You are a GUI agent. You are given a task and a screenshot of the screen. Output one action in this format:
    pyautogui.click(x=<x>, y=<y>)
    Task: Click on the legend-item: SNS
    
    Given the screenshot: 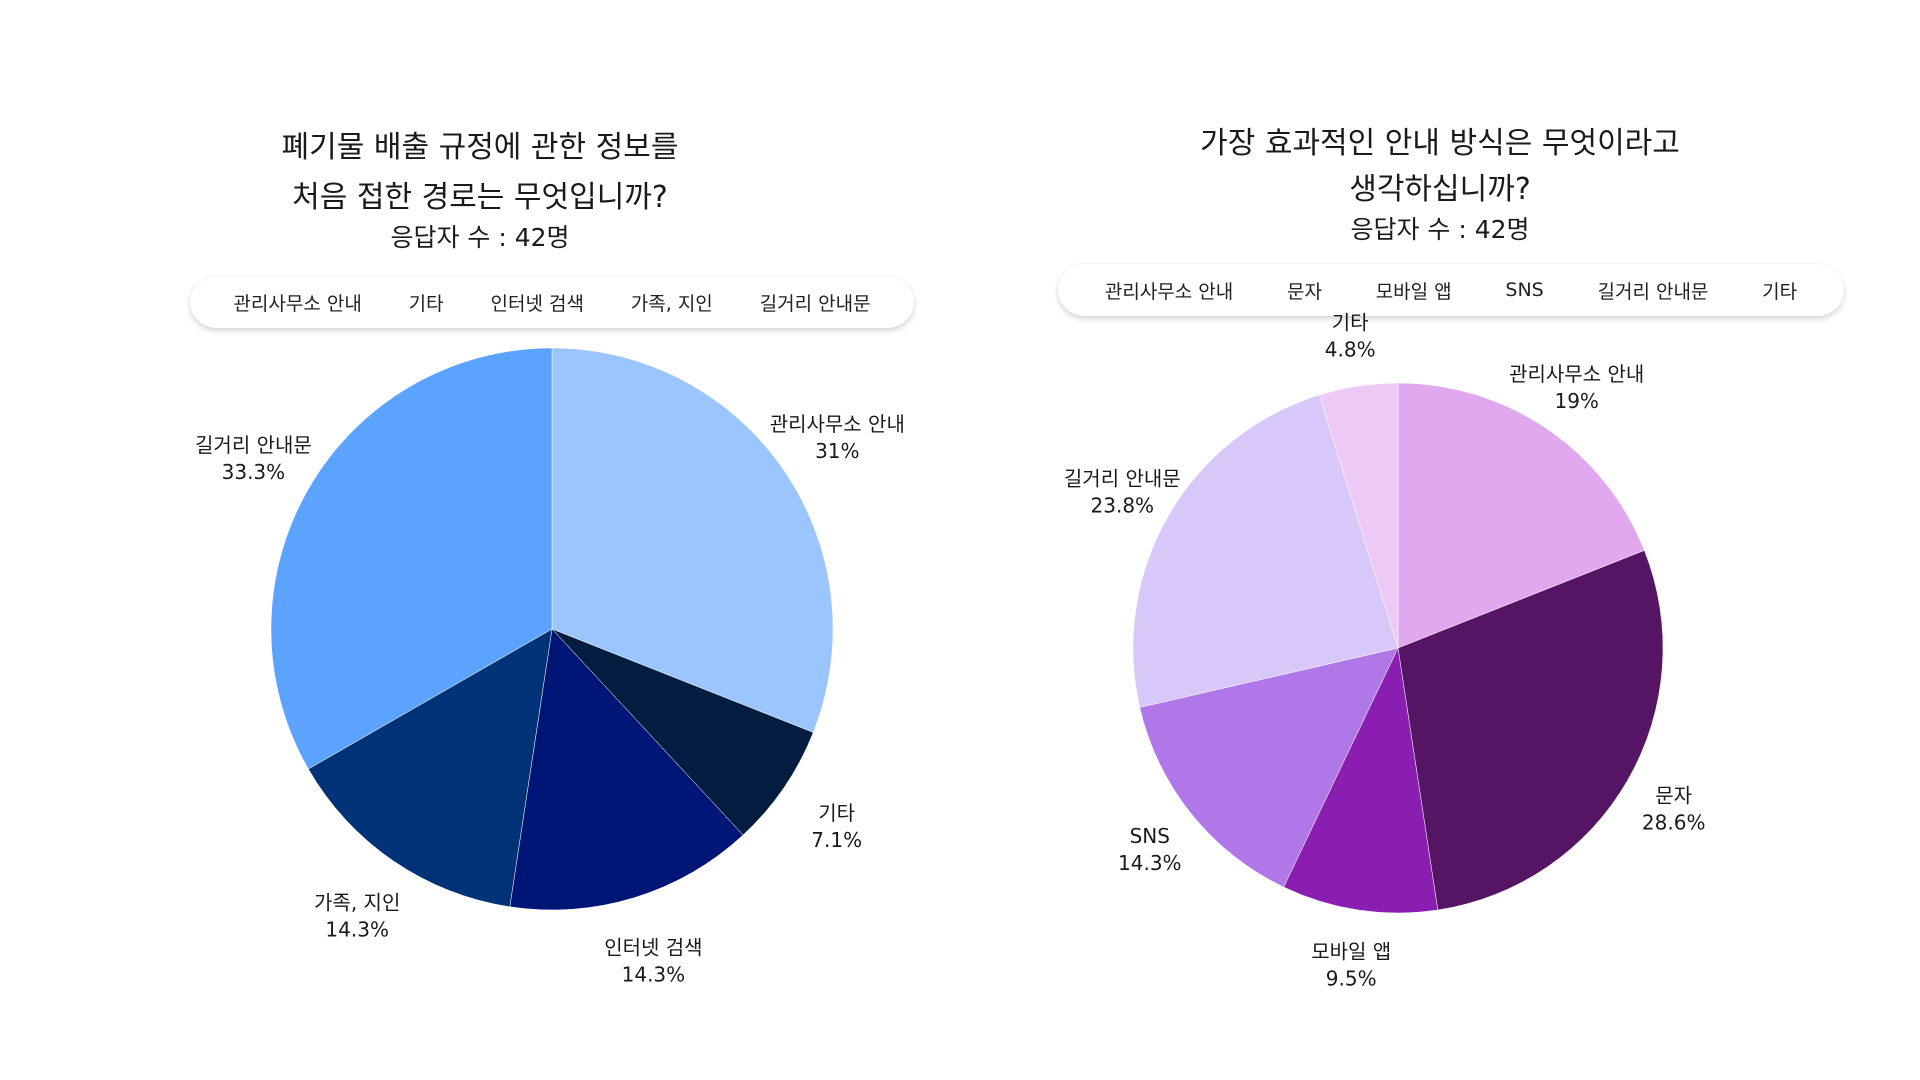 What is the action you would take?
    pyautogui.click(x=1524, y=290)
    